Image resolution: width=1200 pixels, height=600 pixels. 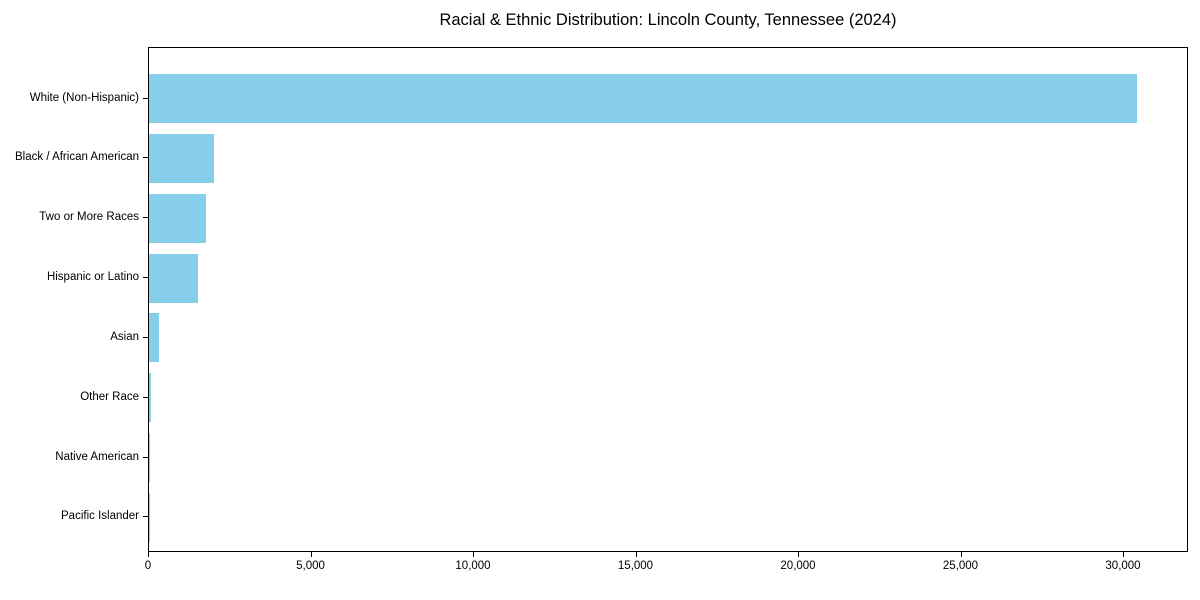 What do you see at coordinates (124, 336) in the screenshot?
I see `y-tick-label: Asian` at bounding box center [124, 336].